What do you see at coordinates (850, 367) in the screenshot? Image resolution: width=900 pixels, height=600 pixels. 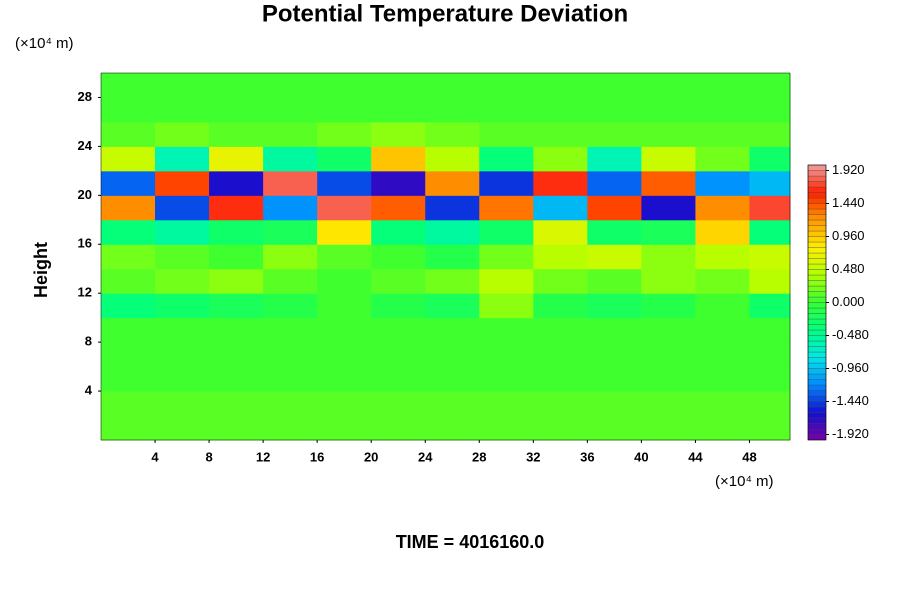 I see `colorbar-tick-label: -0.960` at bounding box center [850, 367].